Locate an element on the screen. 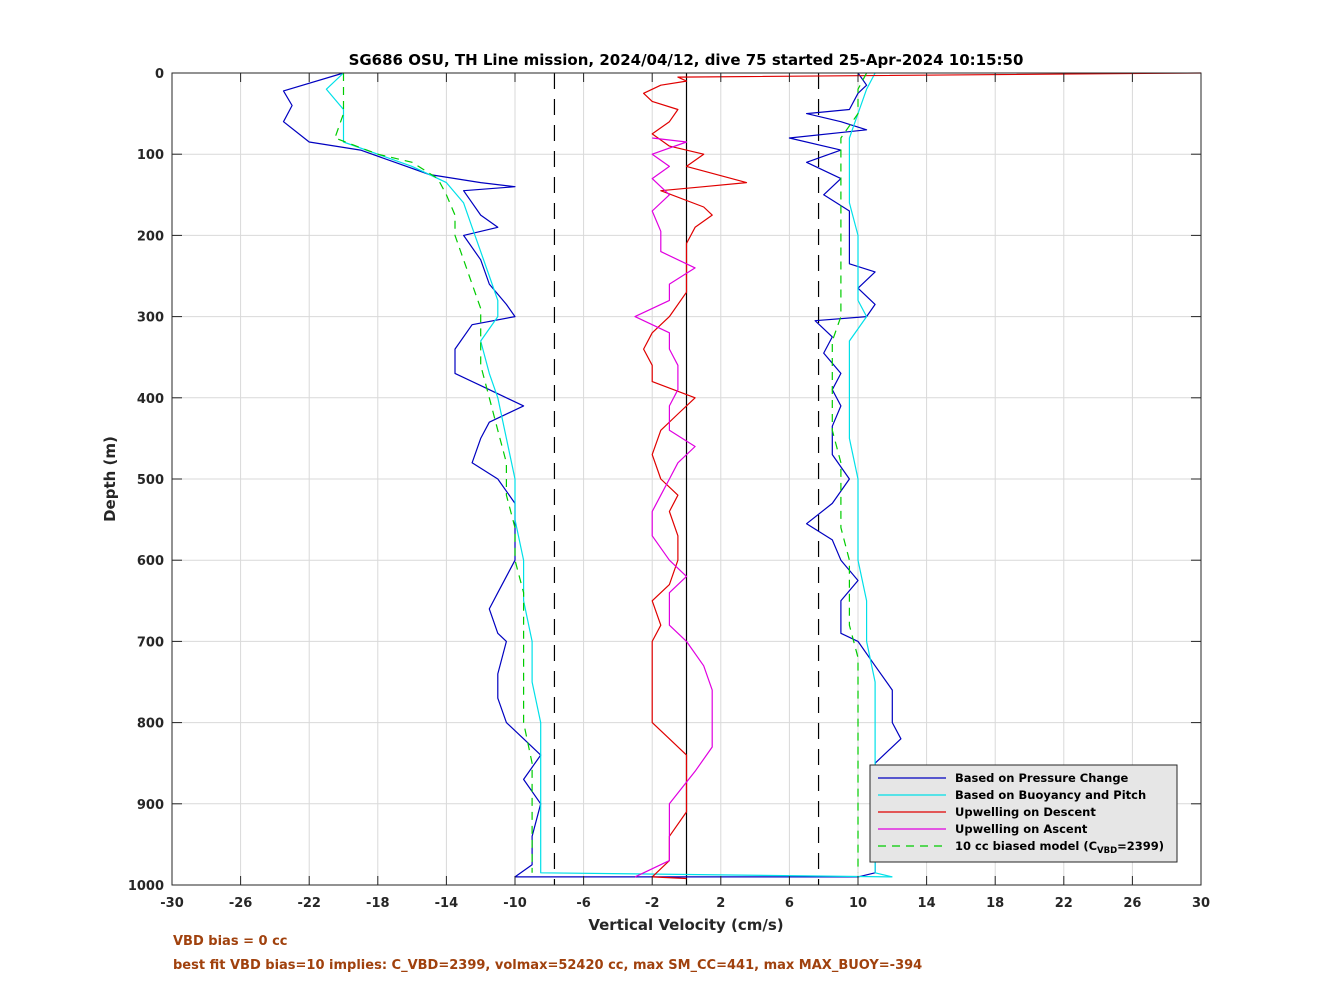 Image resolution: width=1328 pixels, height=996 pixels. x-tick-label: 10 is located at coordinates (858, 903).